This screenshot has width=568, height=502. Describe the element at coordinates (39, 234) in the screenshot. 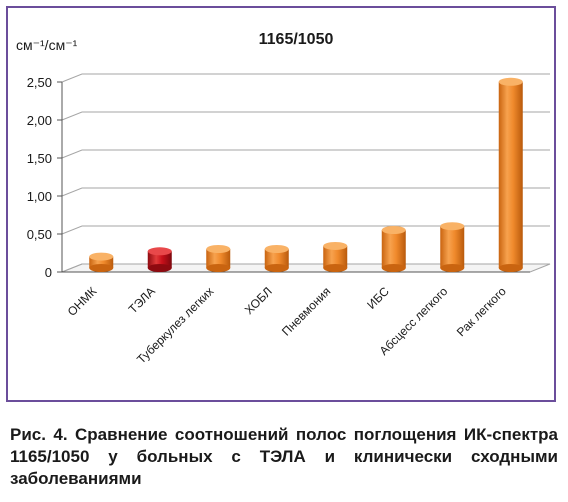

I see `y-tick-label: 0,50` at that location.